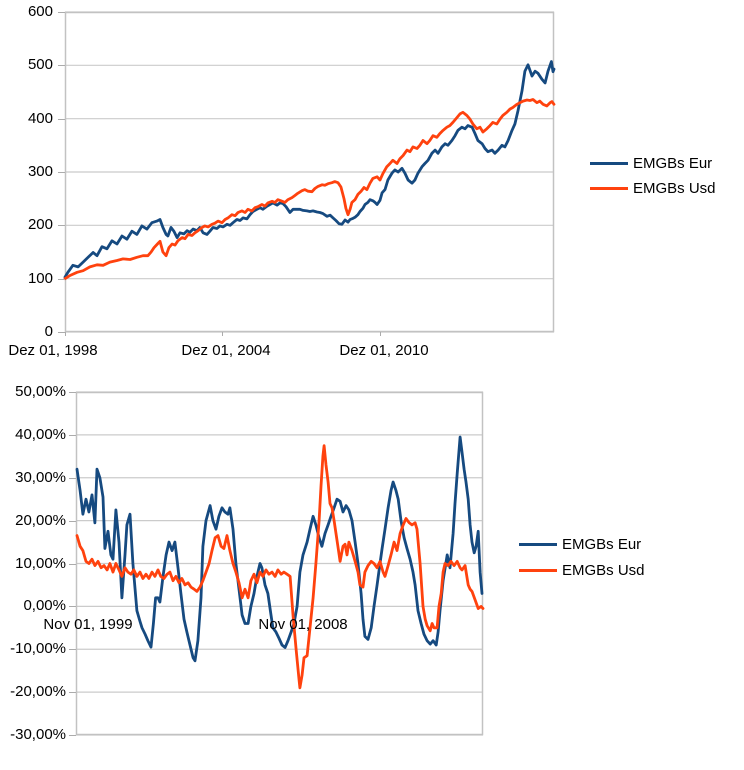 The image size is (744, 770). What do you see at coordinates (88, 625) in the screenshot?
I see `x-axis-label: Nov 01, 1999` at bounding box center [88, 625].